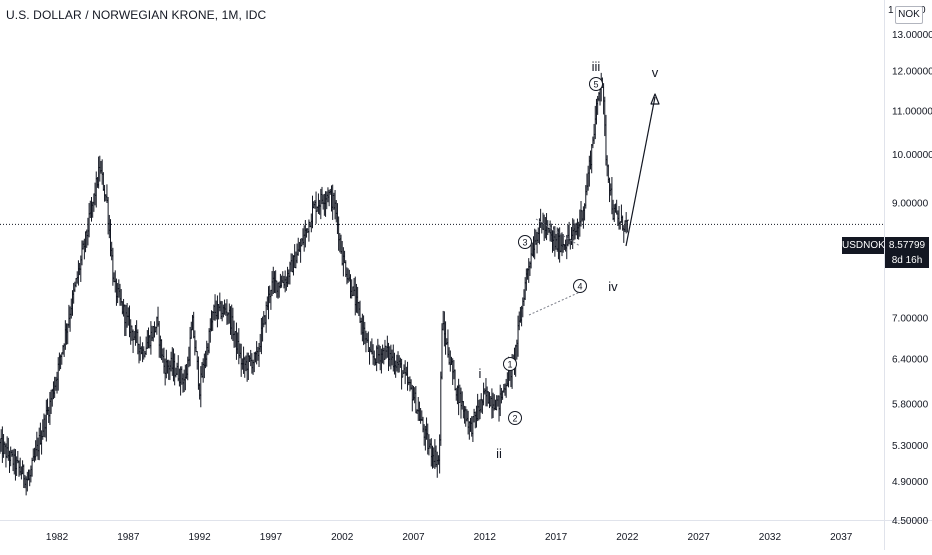 This screenshot has height=555, width=932. Describe the element at coordinates (558, 232) in the screenshot. I see `triangle-upper-line` at that location.